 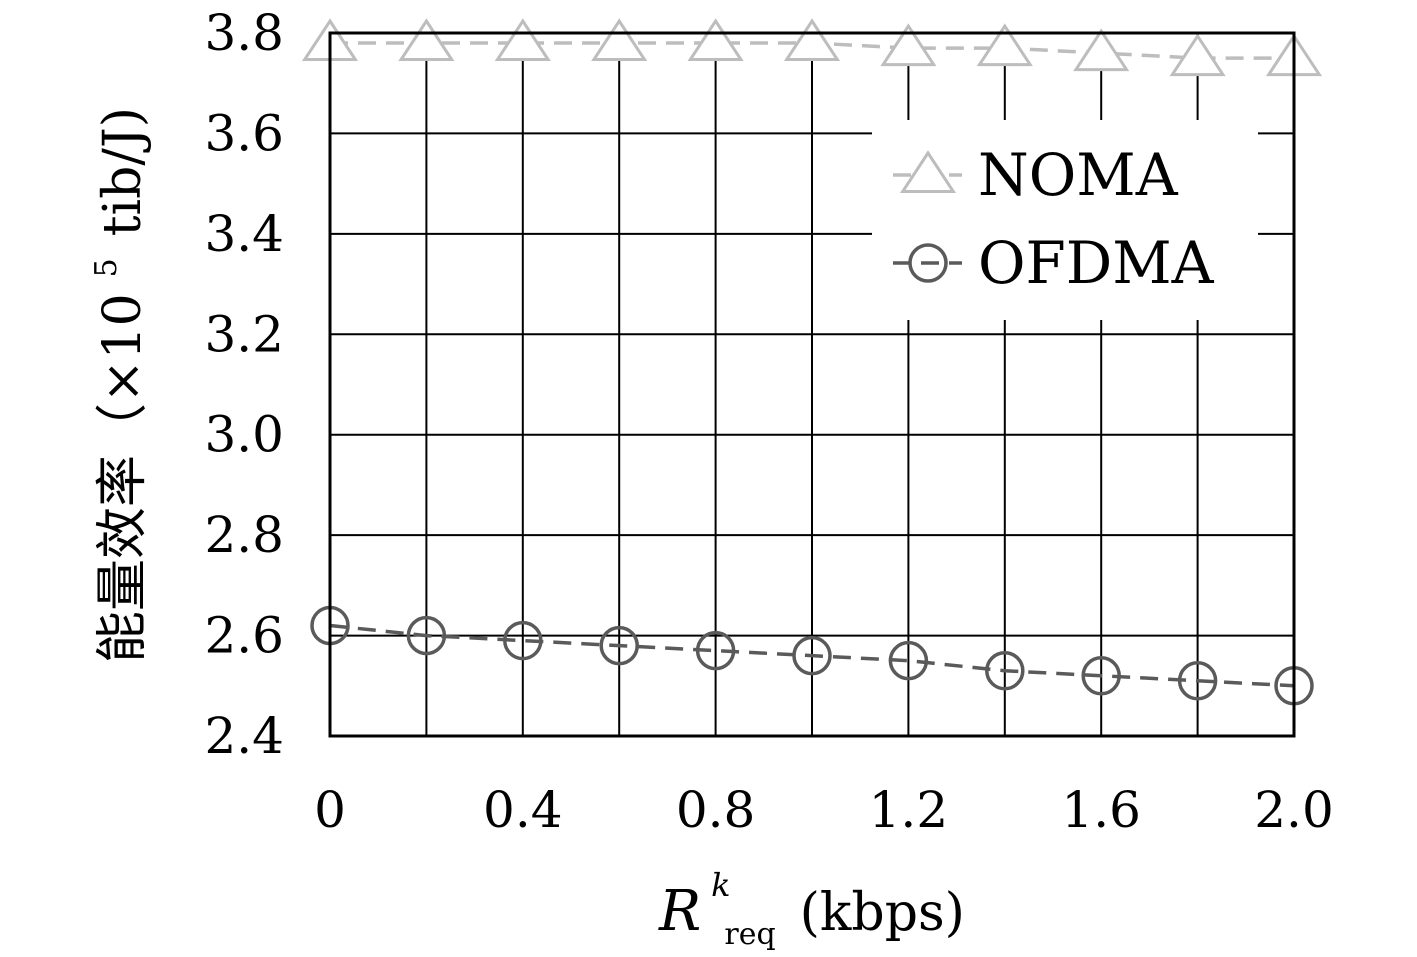 I want to click on x-axis-label-main: R, so click(x=679, y=911).